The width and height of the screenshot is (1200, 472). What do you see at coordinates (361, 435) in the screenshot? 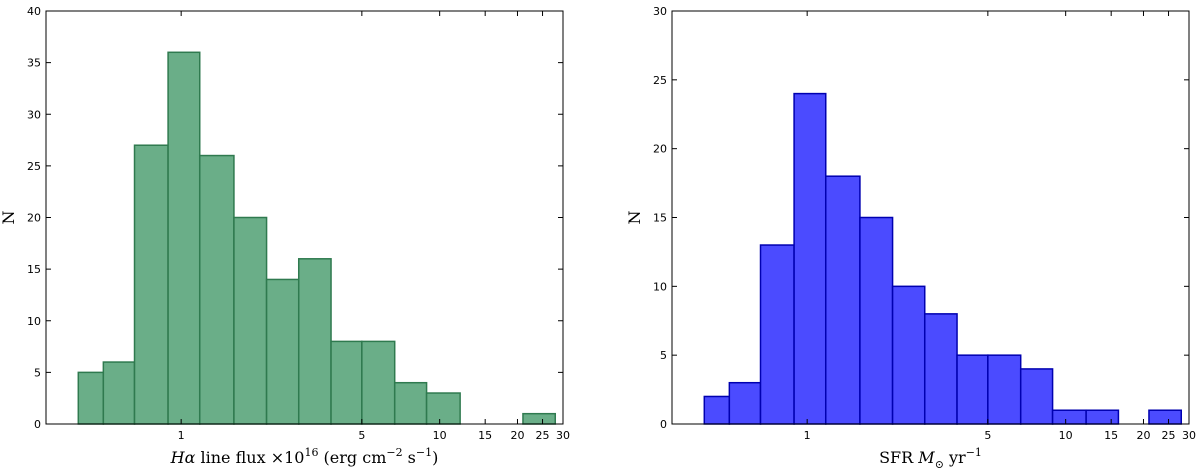
I see `left-xtick-label: 5` at bounding box center [361, 435].